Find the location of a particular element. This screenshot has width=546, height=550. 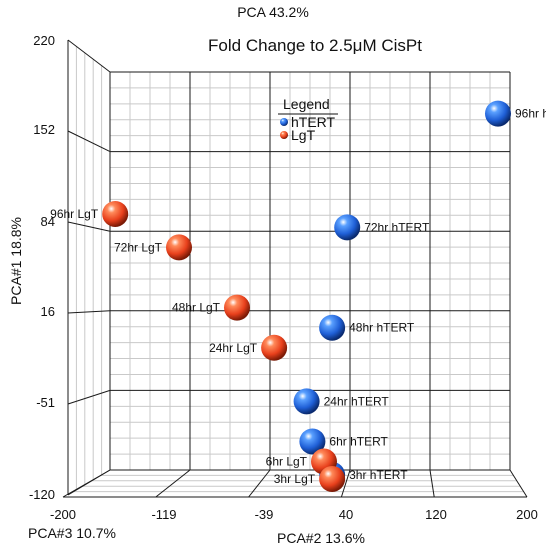

point-label: 48hr hTERT is located at coordinates (382, 328).